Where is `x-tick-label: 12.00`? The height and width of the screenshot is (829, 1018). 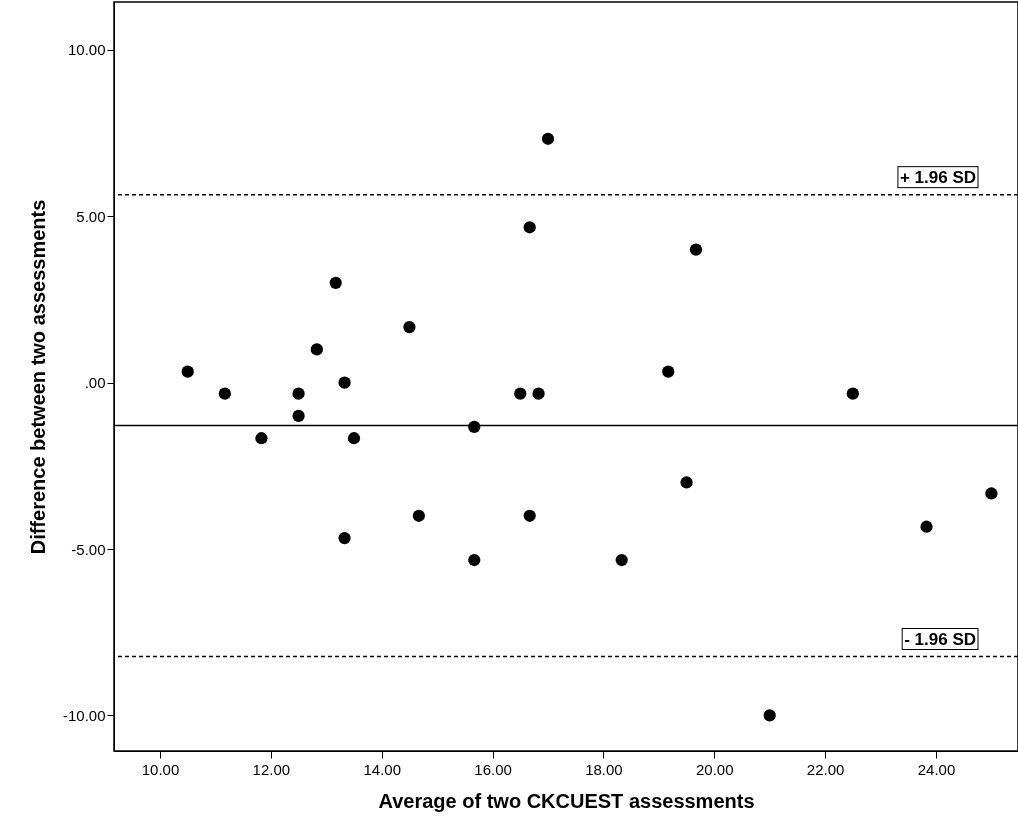
x-tick-label: 12.00 is located at coordinates (271, 769).